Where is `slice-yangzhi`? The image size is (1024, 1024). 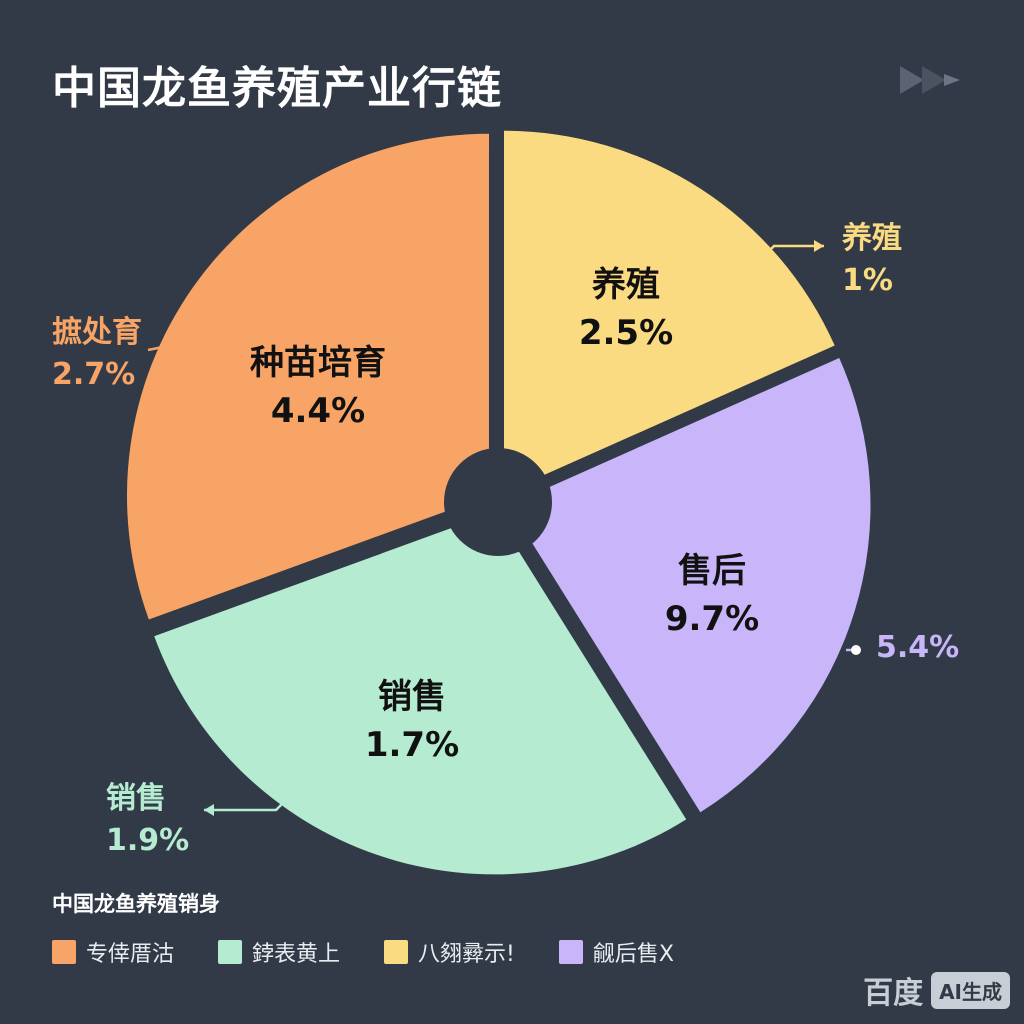
slice-yangzhi is located at coordinates (669, 311).